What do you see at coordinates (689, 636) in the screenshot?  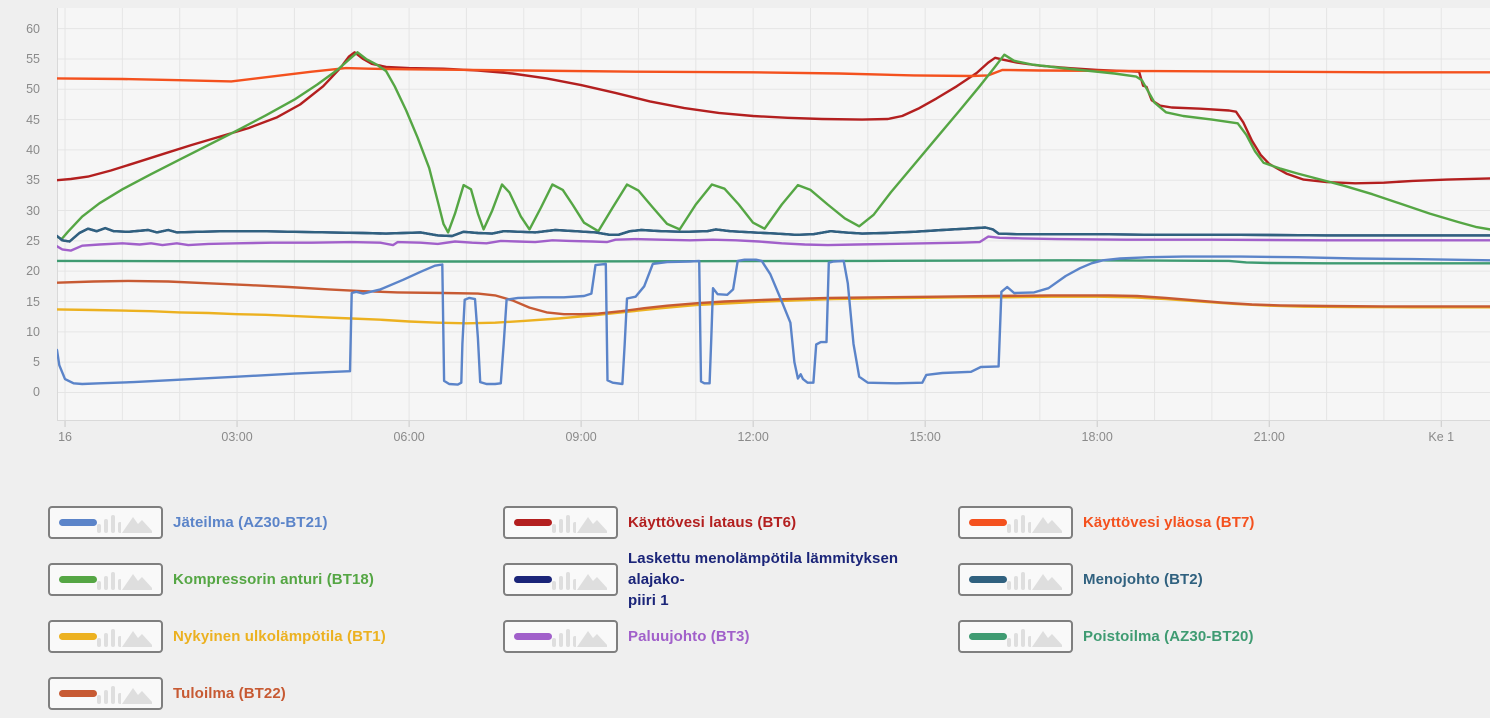 I see `legend-label-paluujohto: Paluujohto (BT3)` at bounding box center [689, 636].